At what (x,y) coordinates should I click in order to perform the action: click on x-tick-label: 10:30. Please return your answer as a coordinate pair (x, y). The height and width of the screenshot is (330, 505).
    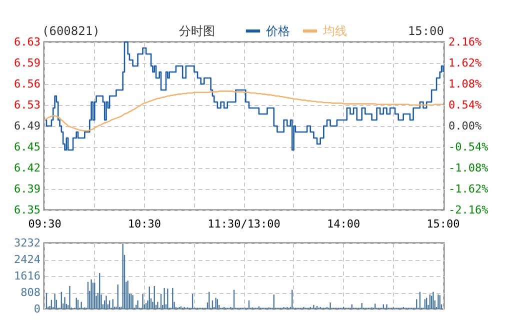
    Looking at the image, I should click on (144, 224).